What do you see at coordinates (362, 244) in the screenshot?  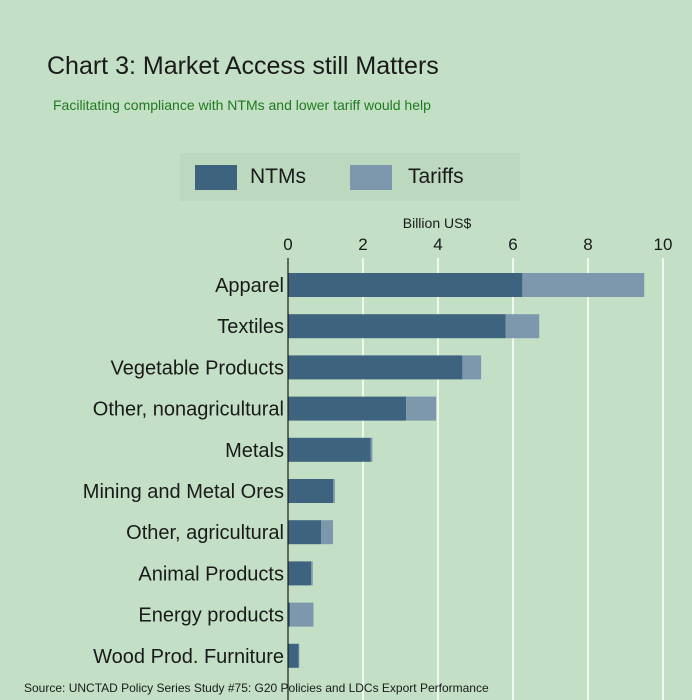 I see `x-tick-label: 2` at bounding box center [362, 244].